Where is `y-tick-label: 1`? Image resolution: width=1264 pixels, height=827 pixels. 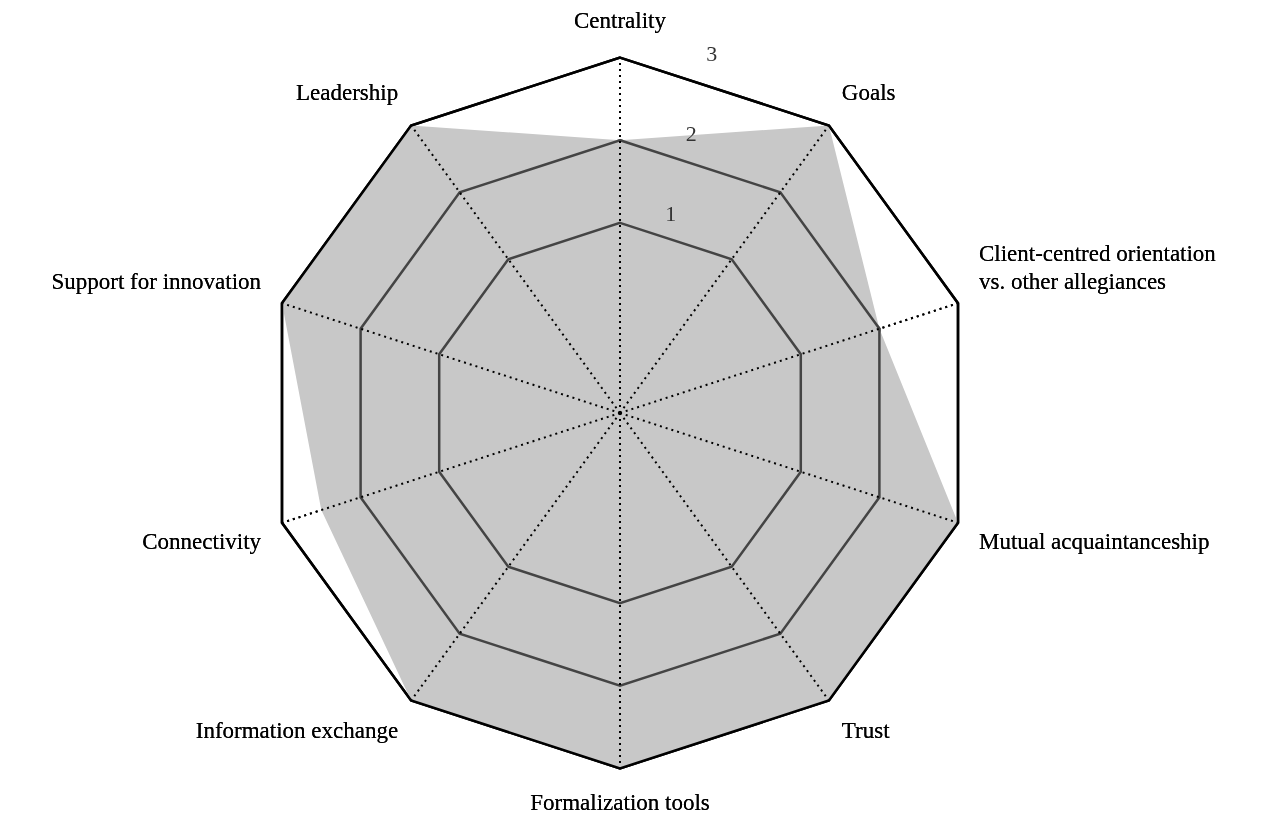 y-tick-label: 1 is located at coordinates (671, 214).